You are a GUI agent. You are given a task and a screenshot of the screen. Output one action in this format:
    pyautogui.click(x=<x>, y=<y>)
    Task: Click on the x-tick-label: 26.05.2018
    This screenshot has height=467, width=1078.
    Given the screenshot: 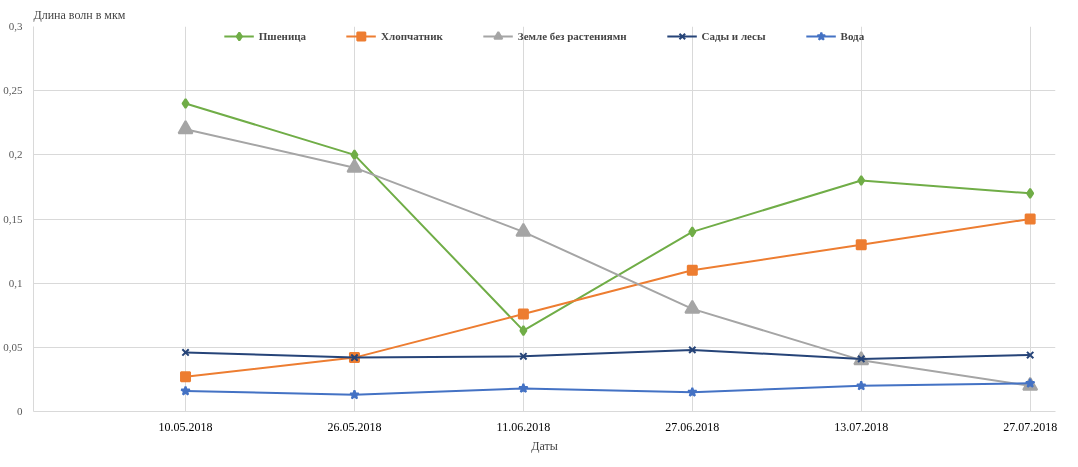 What is the action you would take?
    pyautogui.click(x=354, y=426)
    